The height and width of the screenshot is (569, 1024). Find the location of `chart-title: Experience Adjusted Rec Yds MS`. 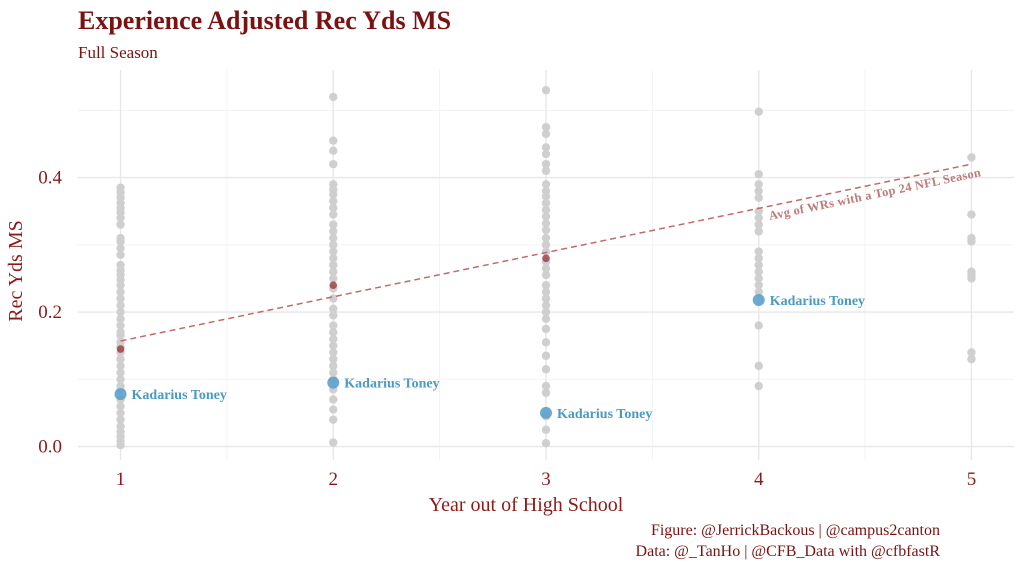

chart-title: Experience Adjusted Rec Yds MS is located at coordinates (265, 20).